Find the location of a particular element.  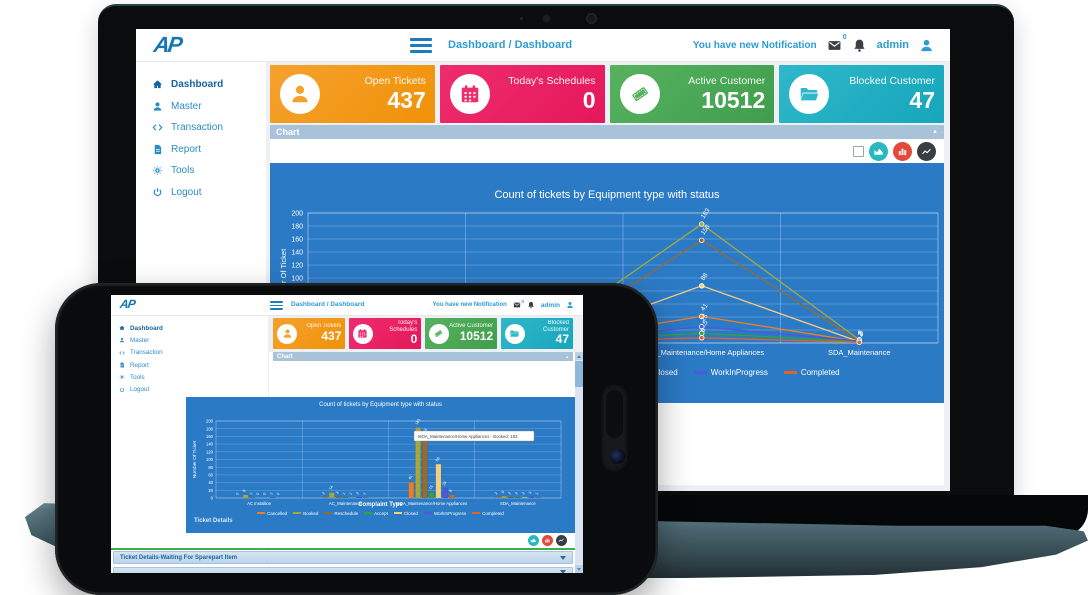

svg-text: 40 is located at coordinates (210, 482).